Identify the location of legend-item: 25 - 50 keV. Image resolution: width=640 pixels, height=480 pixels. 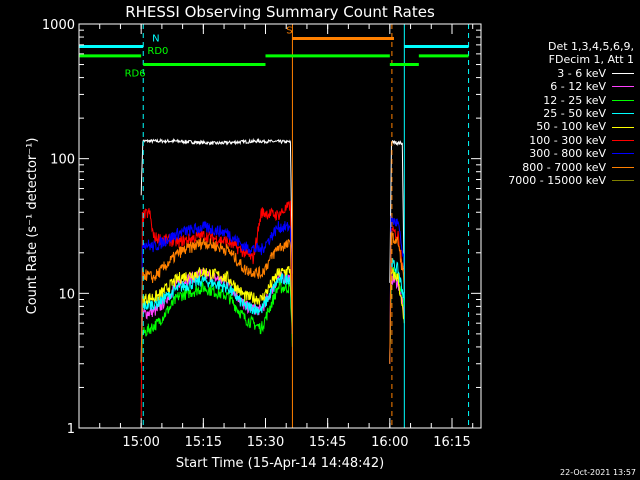
(554, 113).